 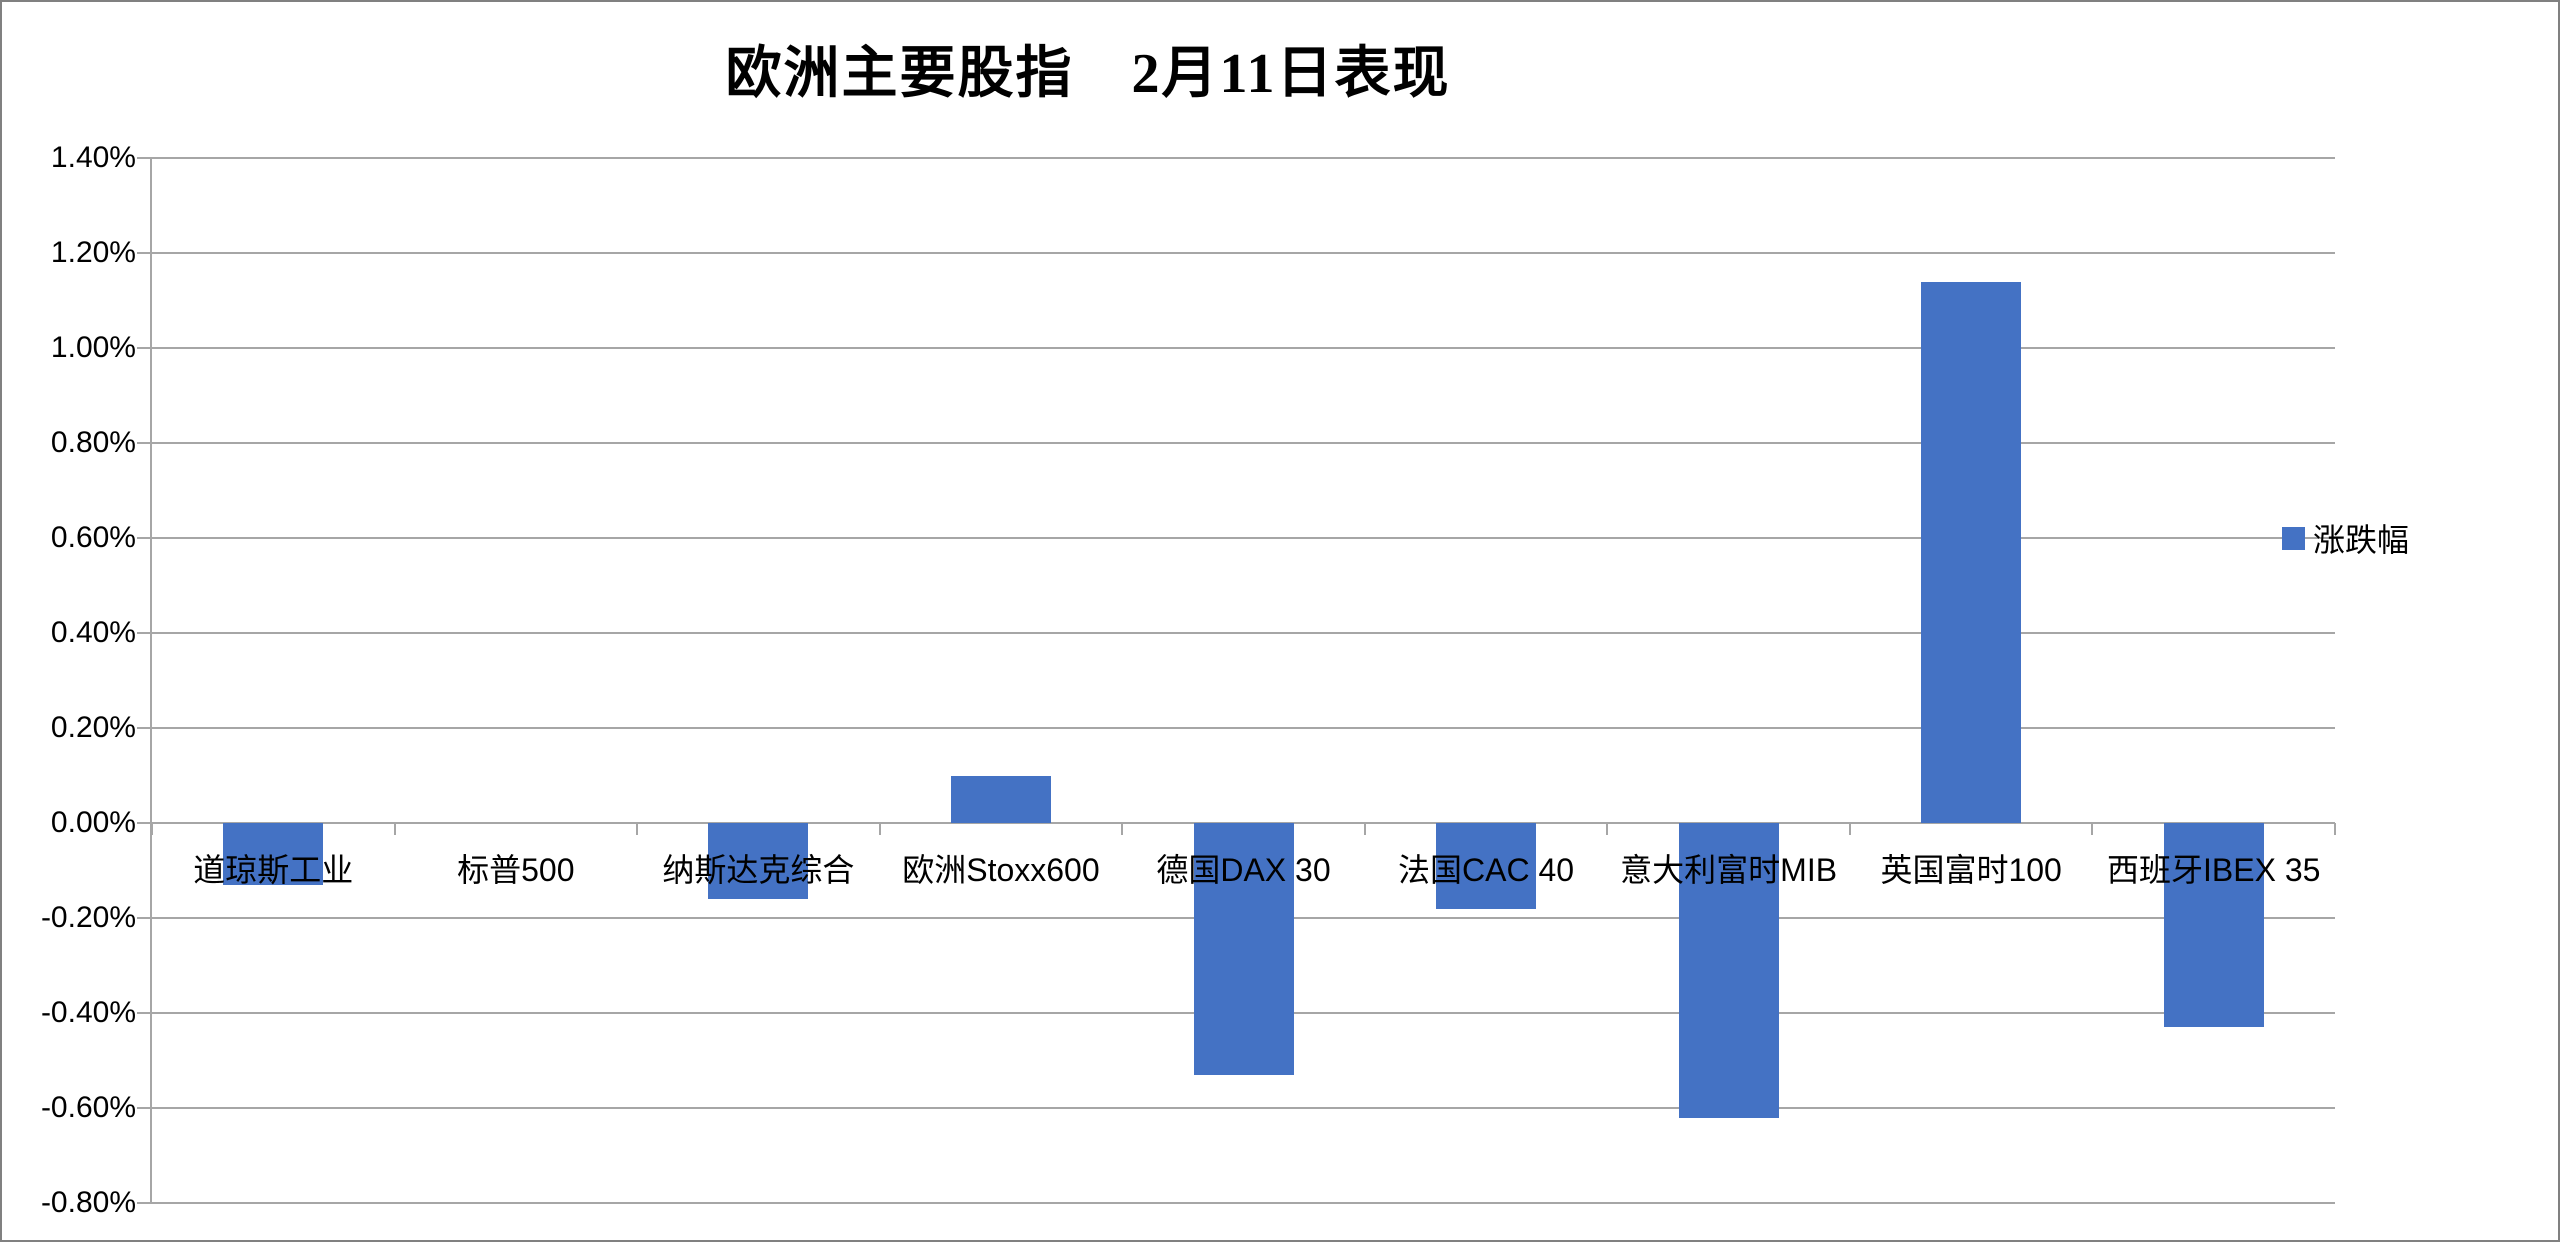 I want to click on category-label: 法国CAC 40, so click(x=1486, y=870).